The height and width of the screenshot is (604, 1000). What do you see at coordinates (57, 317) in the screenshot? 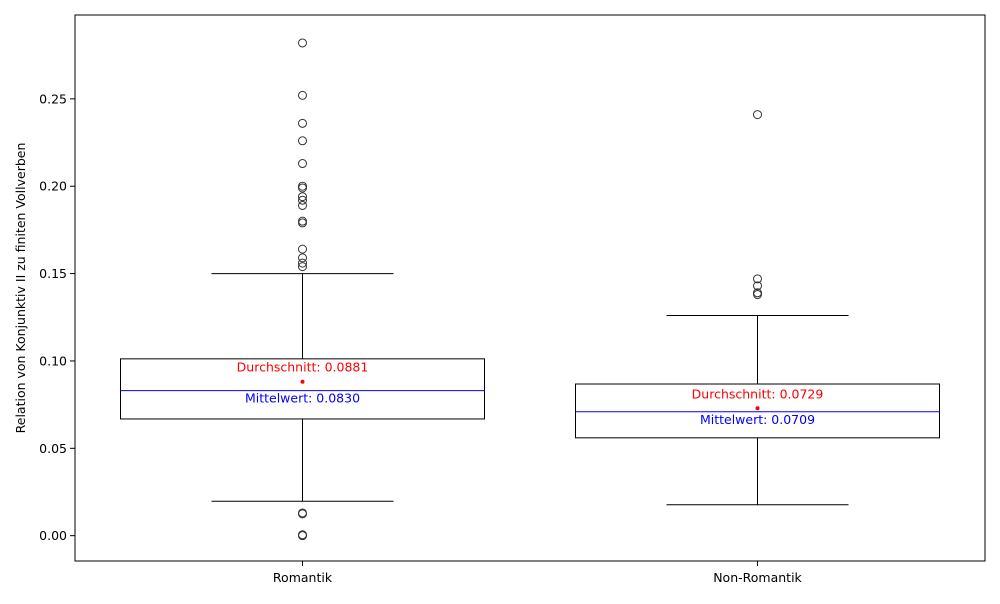
I see `y-axis: 0.00 0.05 0.10 0.15 0.20 0.25` at bounding box center [57, 317].